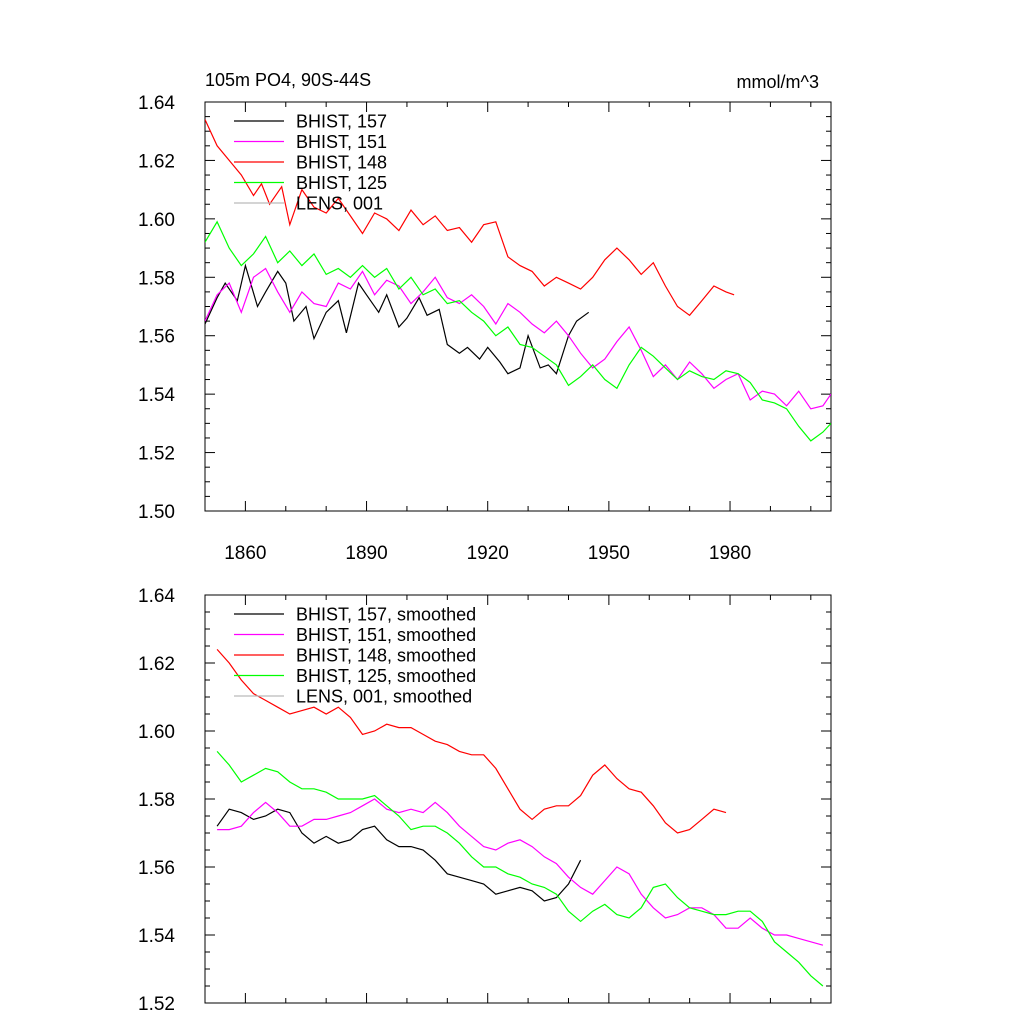 The image size is (1024, 1024). What do you see at coordinates (245, 553) in the screenshot?
I see `x-tick-label: 1860` at bounding box center [245, 553].